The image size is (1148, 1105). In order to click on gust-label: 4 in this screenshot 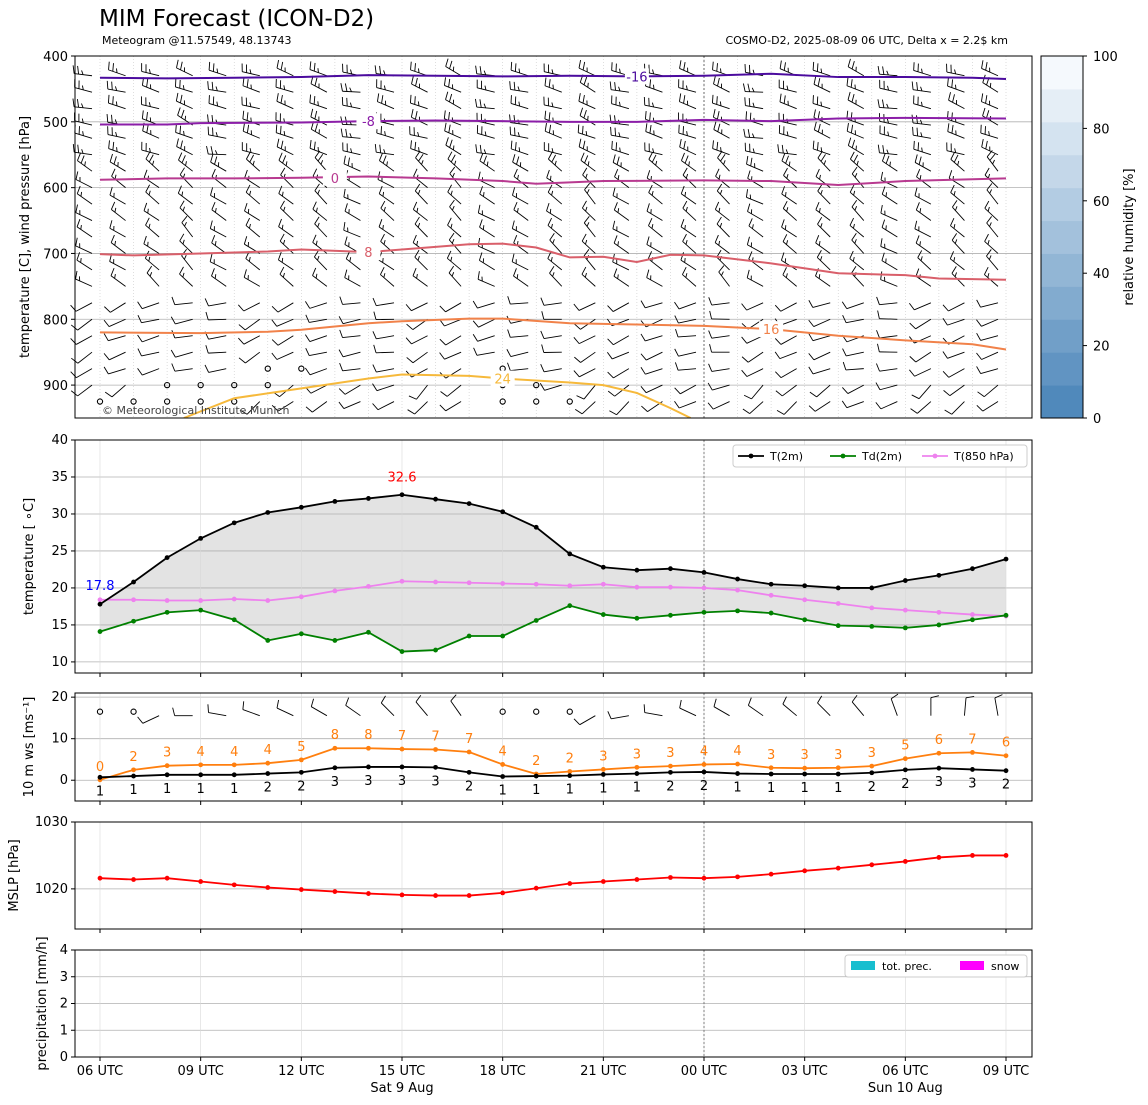, I will do `click(737, 751)`.